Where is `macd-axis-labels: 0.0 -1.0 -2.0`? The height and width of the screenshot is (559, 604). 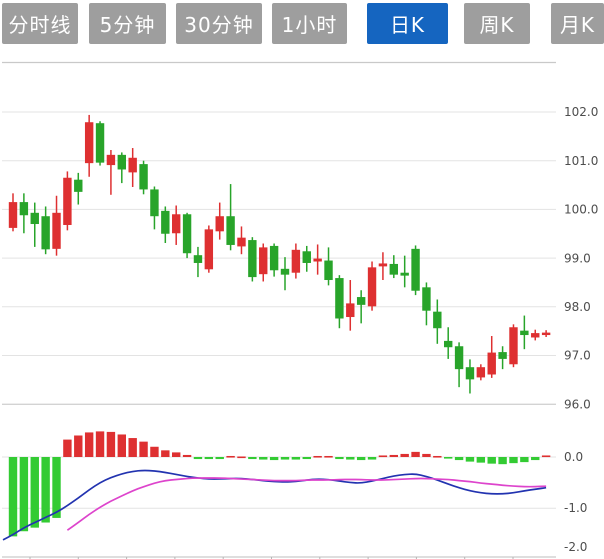
macd-axis-labels: 0.0 -1.0 -2.0 is located at coordinates (575, 502).